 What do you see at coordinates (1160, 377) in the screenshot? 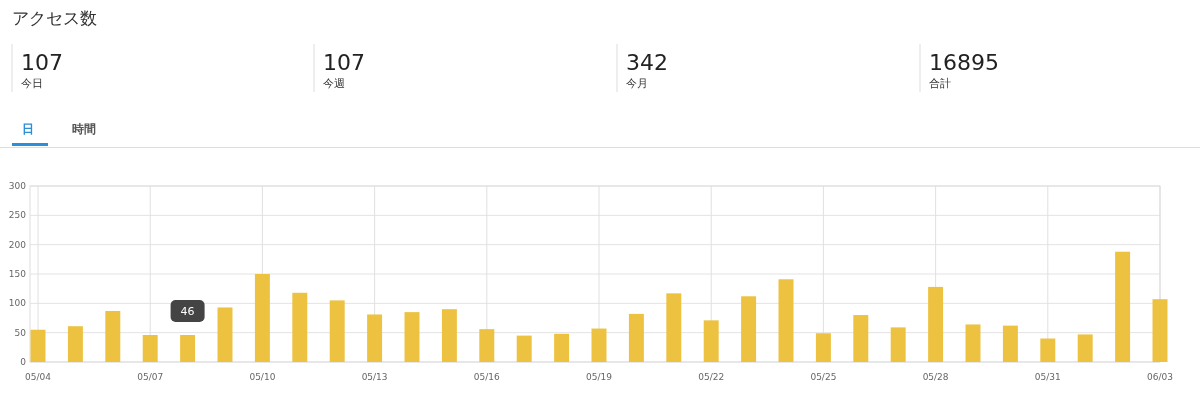
I see `x-tick-label: 06/03` at bounding box center [1160, 377].